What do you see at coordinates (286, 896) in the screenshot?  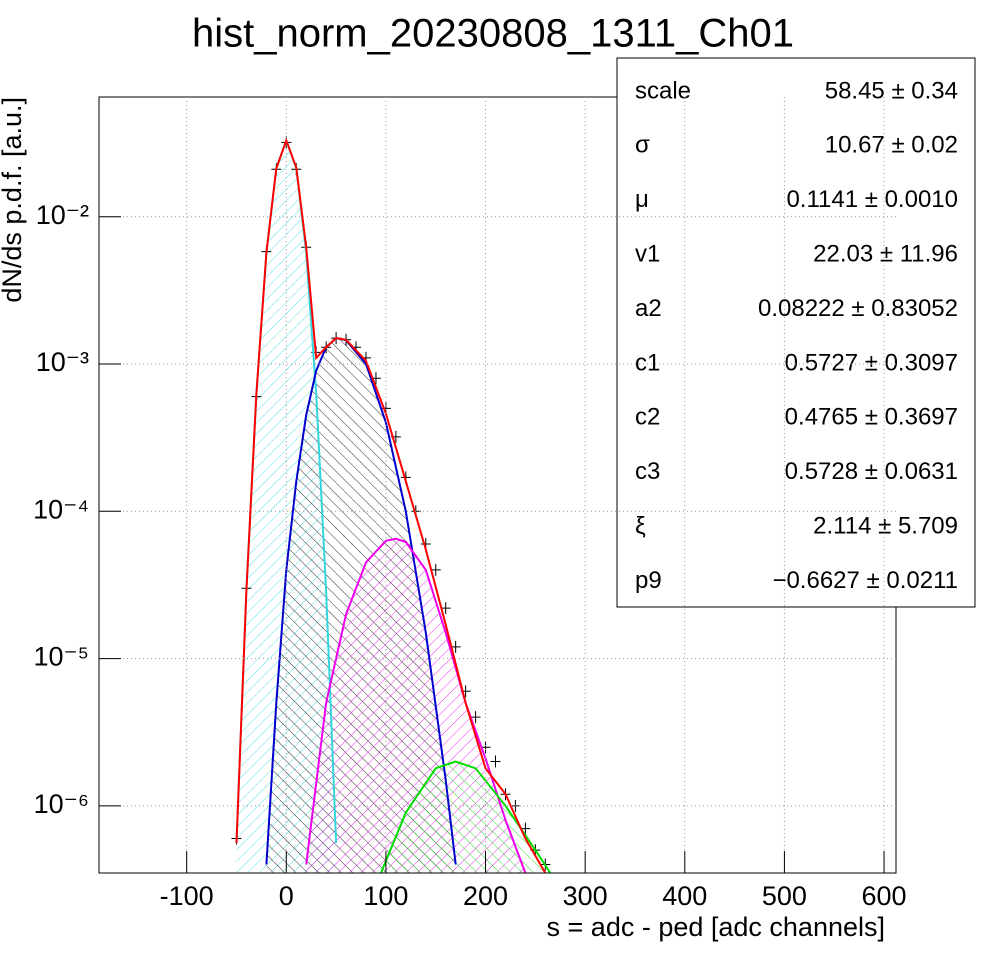 I see `x-tick-label: 0` at bounding box center [286, 896].